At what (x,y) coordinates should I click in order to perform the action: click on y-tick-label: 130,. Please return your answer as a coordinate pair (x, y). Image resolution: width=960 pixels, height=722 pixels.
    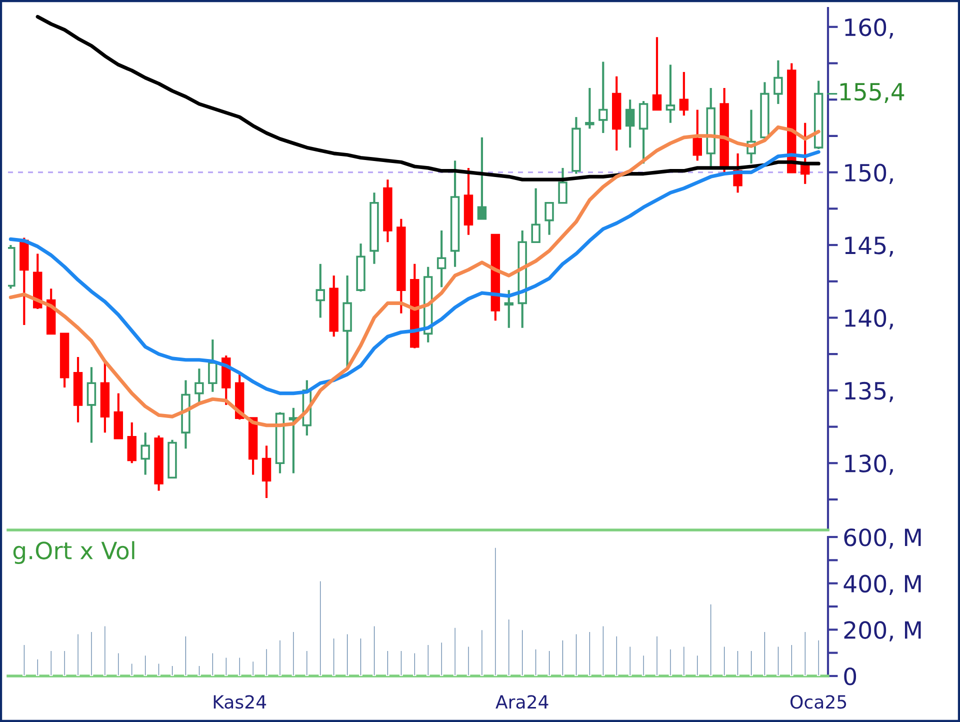
    Looking at the image, I should click on (869, 464).